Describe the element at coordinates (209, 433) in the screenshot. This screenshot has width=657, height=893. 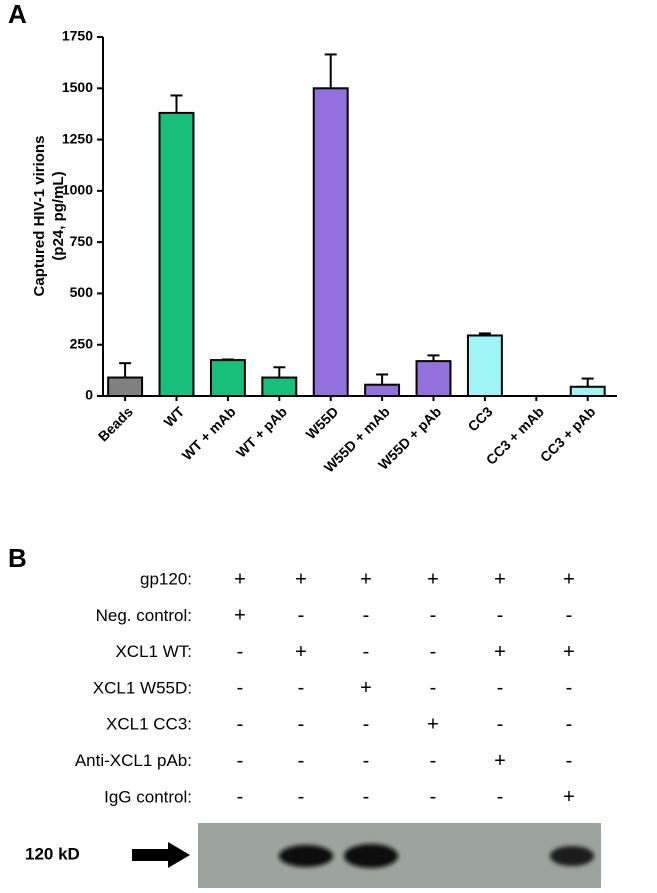
I see `x-tick-label: WT + mAb` at that location.